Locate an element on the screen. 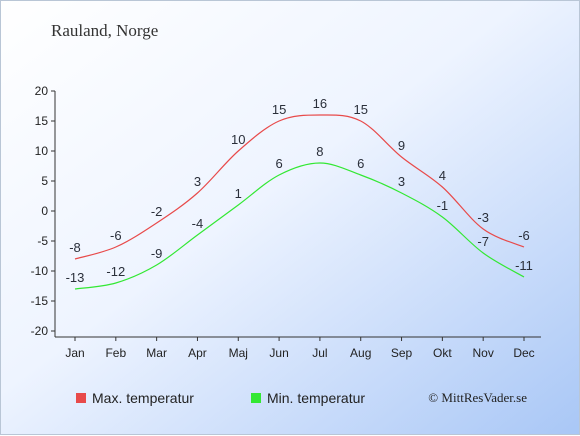 The width and height of the screenshot is (580, 436). x-tick-label: Sep is located at coordinates (402, 353).